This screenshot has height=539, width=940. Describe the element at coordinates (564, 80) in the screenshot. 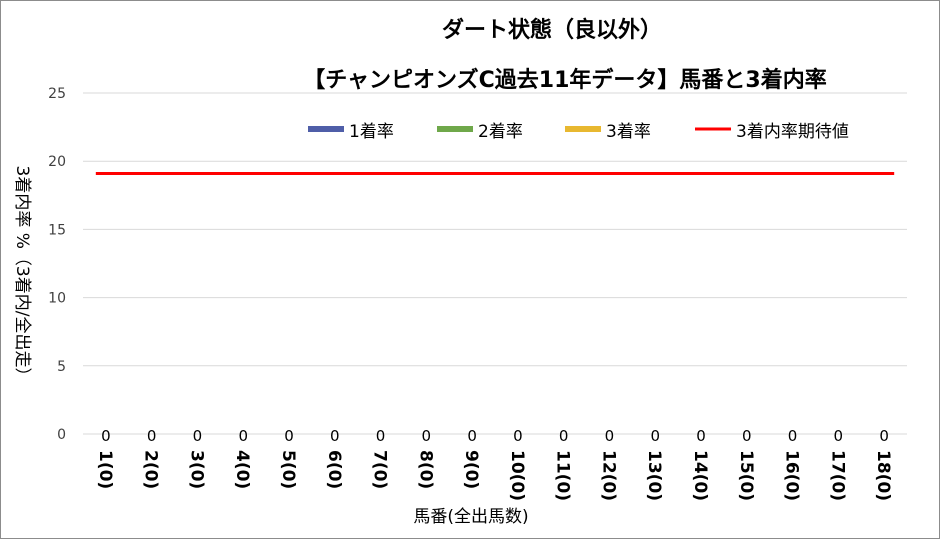

I see `chart-subtitle: 【チャンピオンズC過去11年データ】馬番と3着内率` at that location.